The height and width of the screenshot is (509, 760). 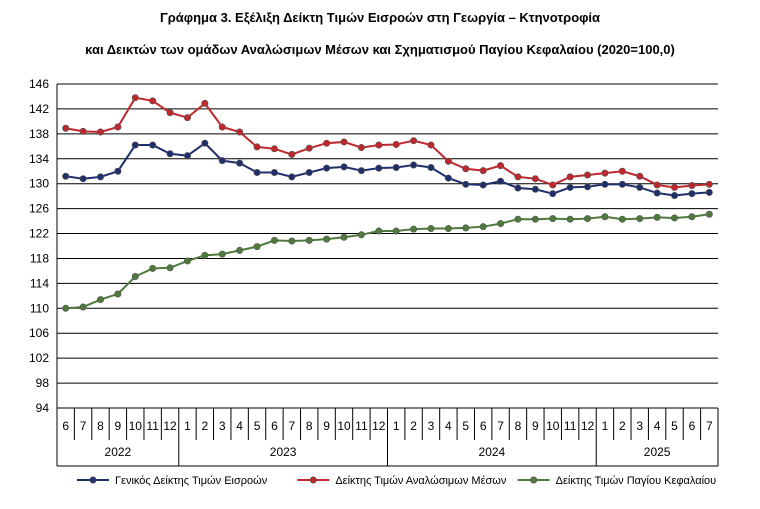 What do you see at coordinates (39, 184) in the screenshot?
I see `y-tick-label: 130` at bounding box center [39, 184].